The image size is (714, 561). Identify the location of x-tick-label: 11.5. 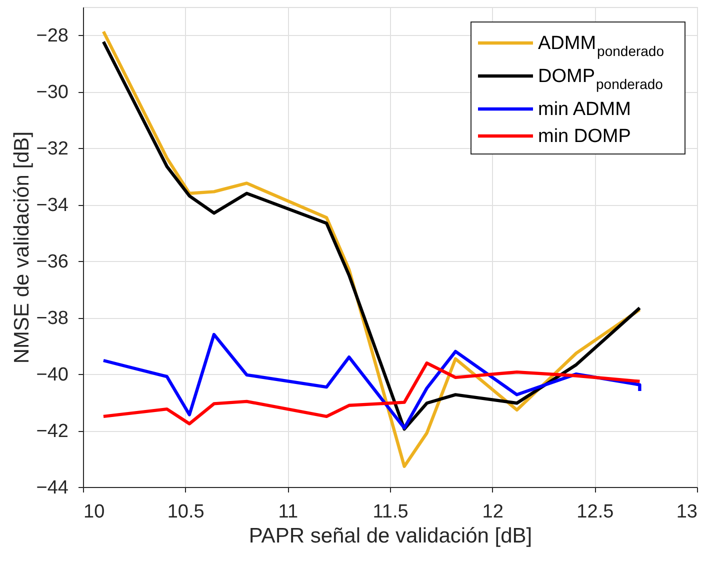
(390, 512).